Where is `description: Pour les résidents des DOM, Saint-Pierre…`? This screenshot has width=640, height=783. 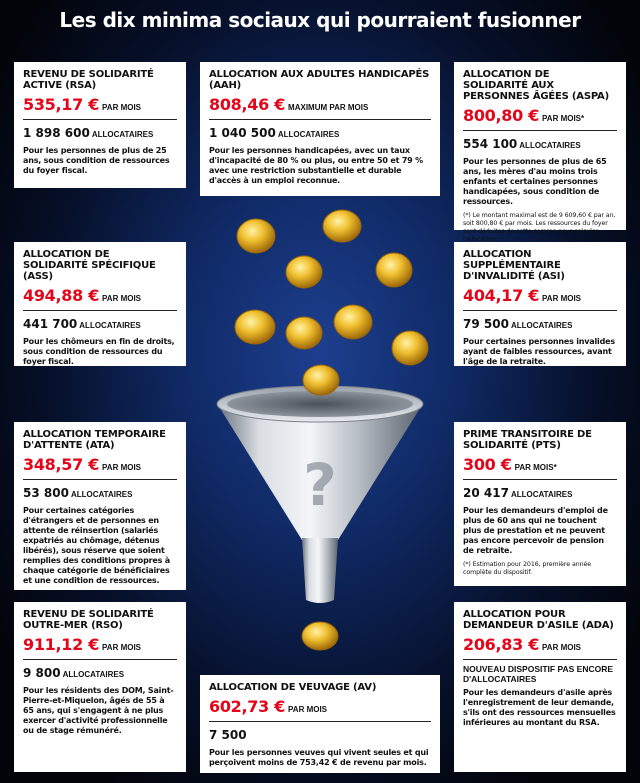 description: Pour les résidents des DOM, Saint-Pierre… is located at coordinates (98, 710).